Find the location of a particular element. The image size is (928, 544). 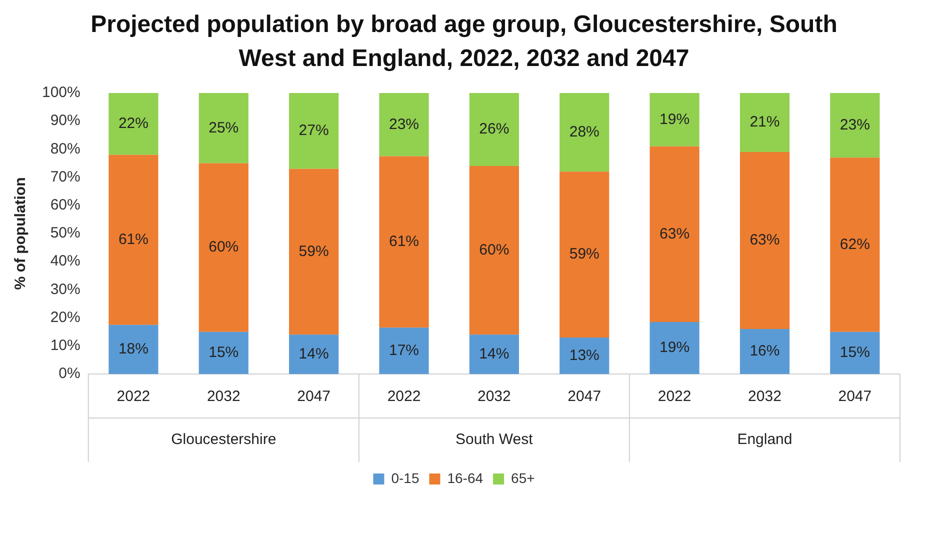

y-tick-label: 20% is located at coordinates (65, 317).